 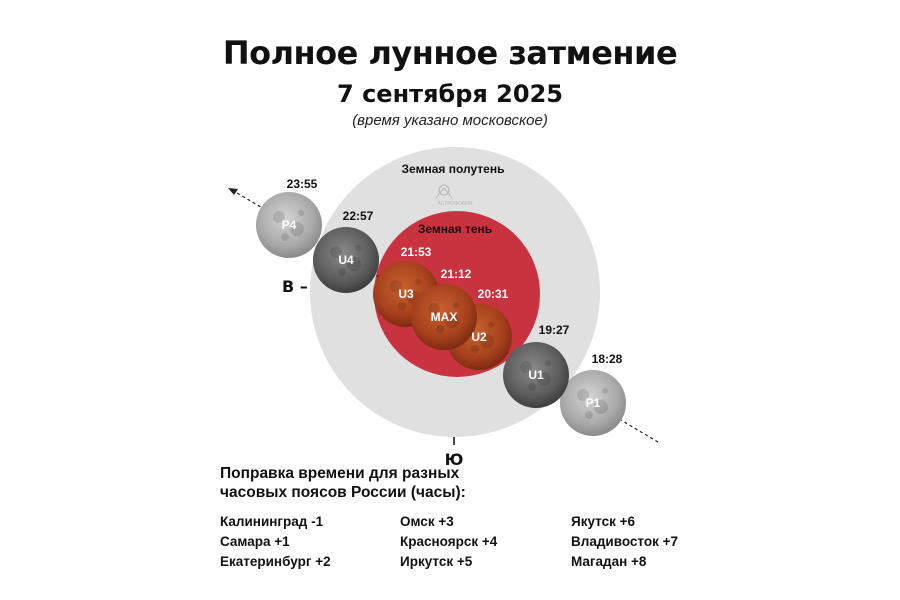 I want to click on penumbra-label: Земная полутень, so click(x=453, y=169).